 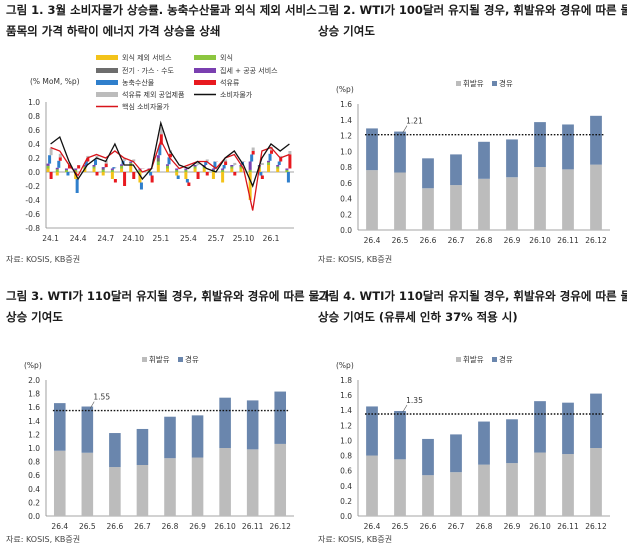 What do you see at coordinates (34, 434) in the screenshot?
I see `fig3-ytick-label: 1.2` at bounding box center [34, 434].